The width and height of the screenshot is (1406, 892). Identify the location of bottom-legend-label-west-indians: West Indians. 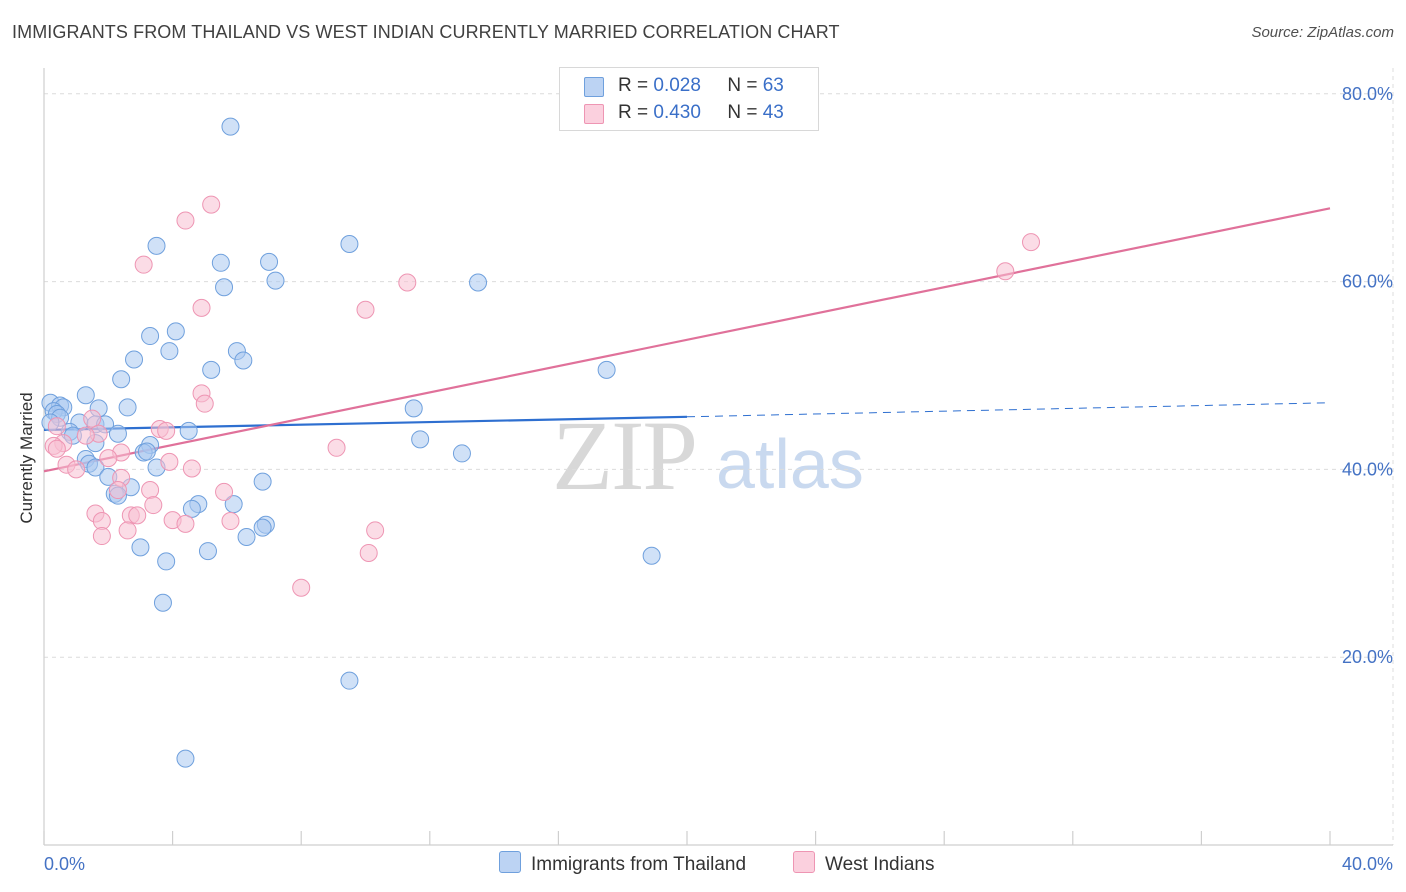
(880, 864).